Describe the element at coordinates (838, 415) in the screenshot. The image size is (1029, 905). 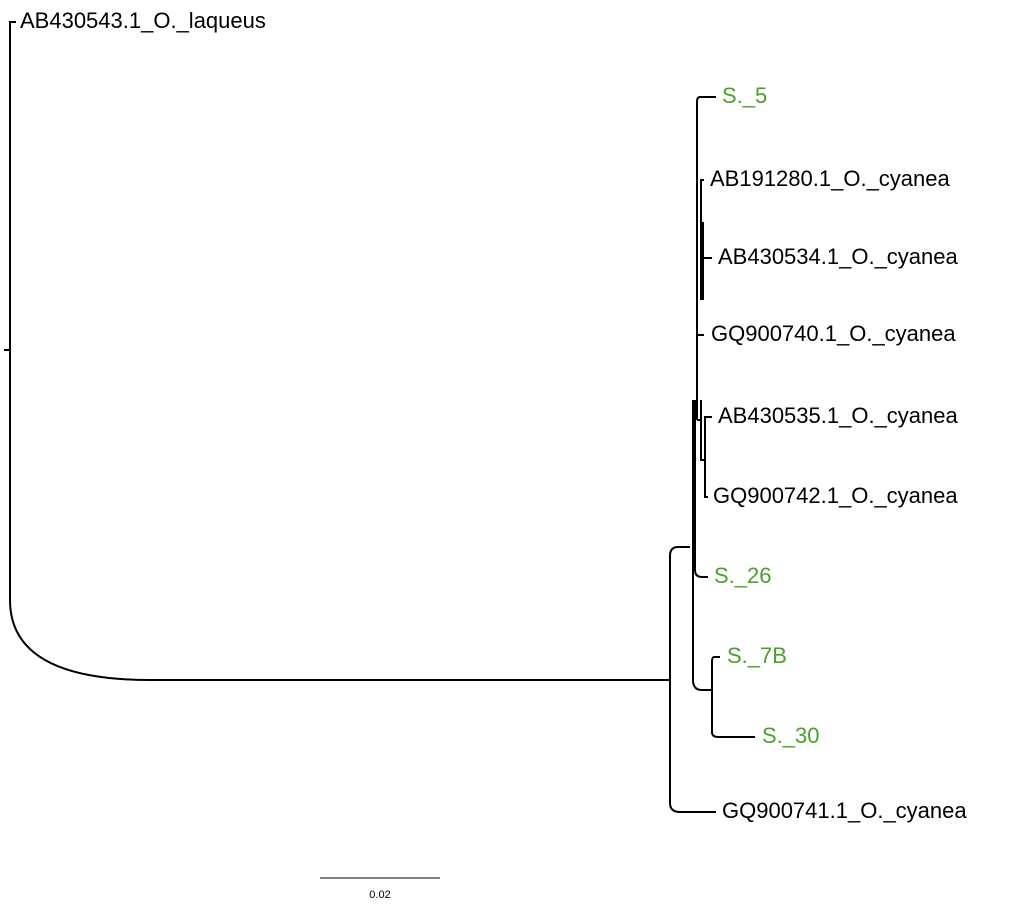
I see `leaf-label: AB430535.1_O._cyanea` at that location.